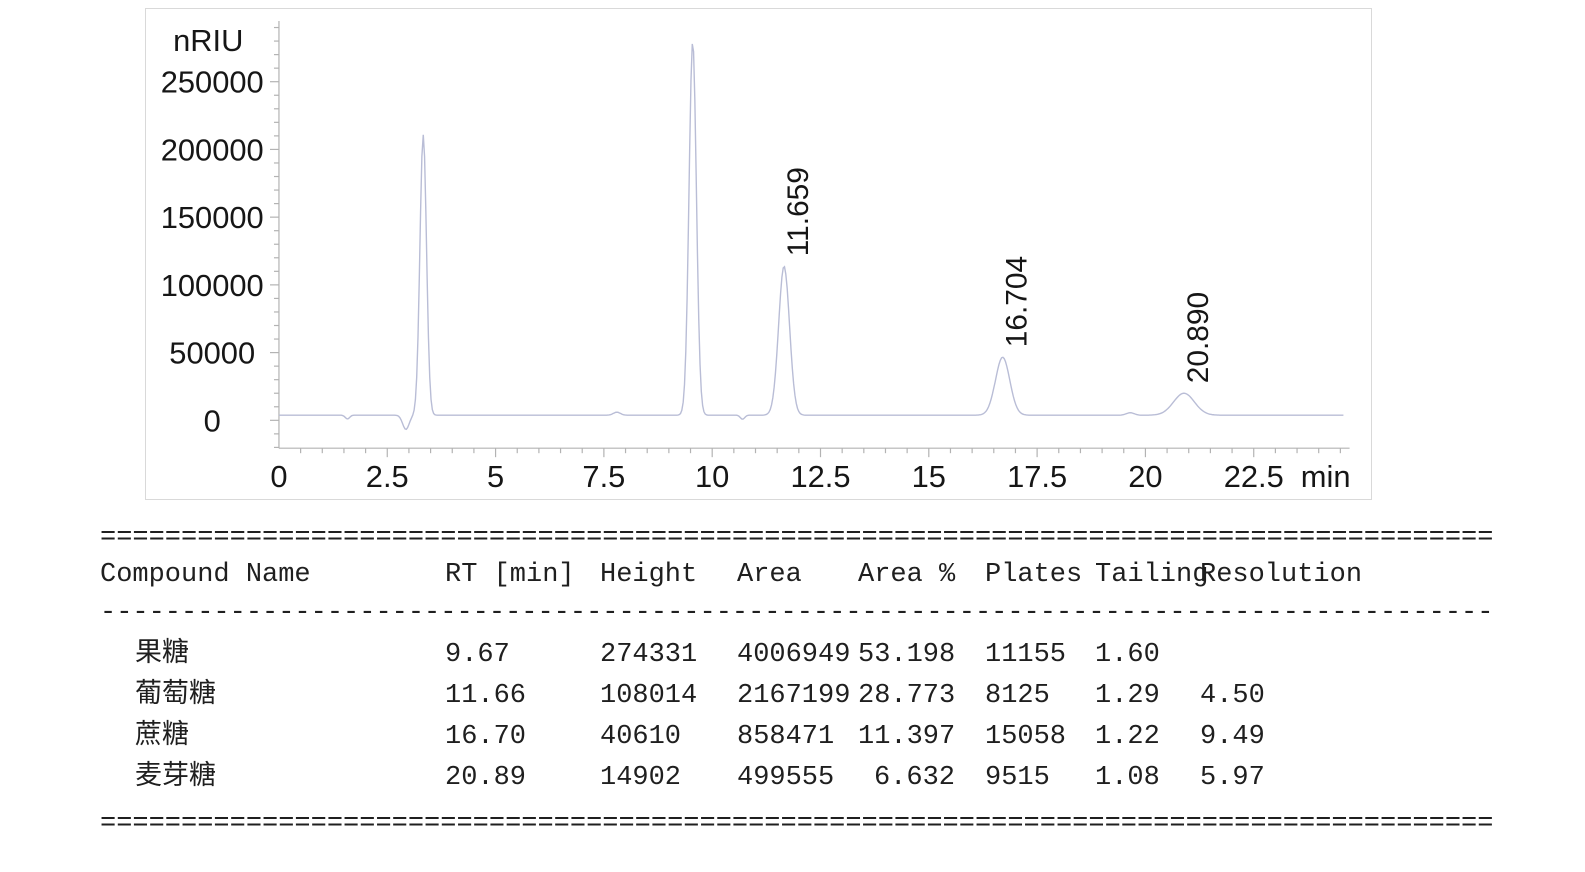  I want to click on table-cell-height: 108014, so click(649, 696).